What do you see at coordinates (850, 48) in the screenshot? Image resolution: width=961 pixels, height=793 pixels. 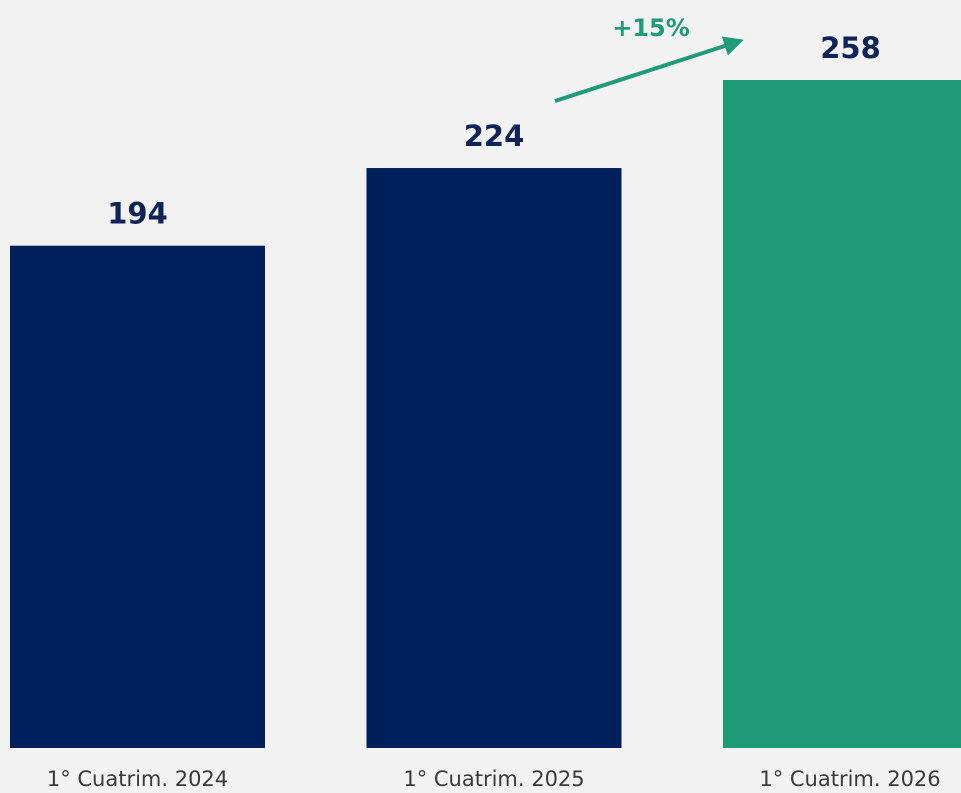 I see `value-label: 258` at bounding box center [850, 48].